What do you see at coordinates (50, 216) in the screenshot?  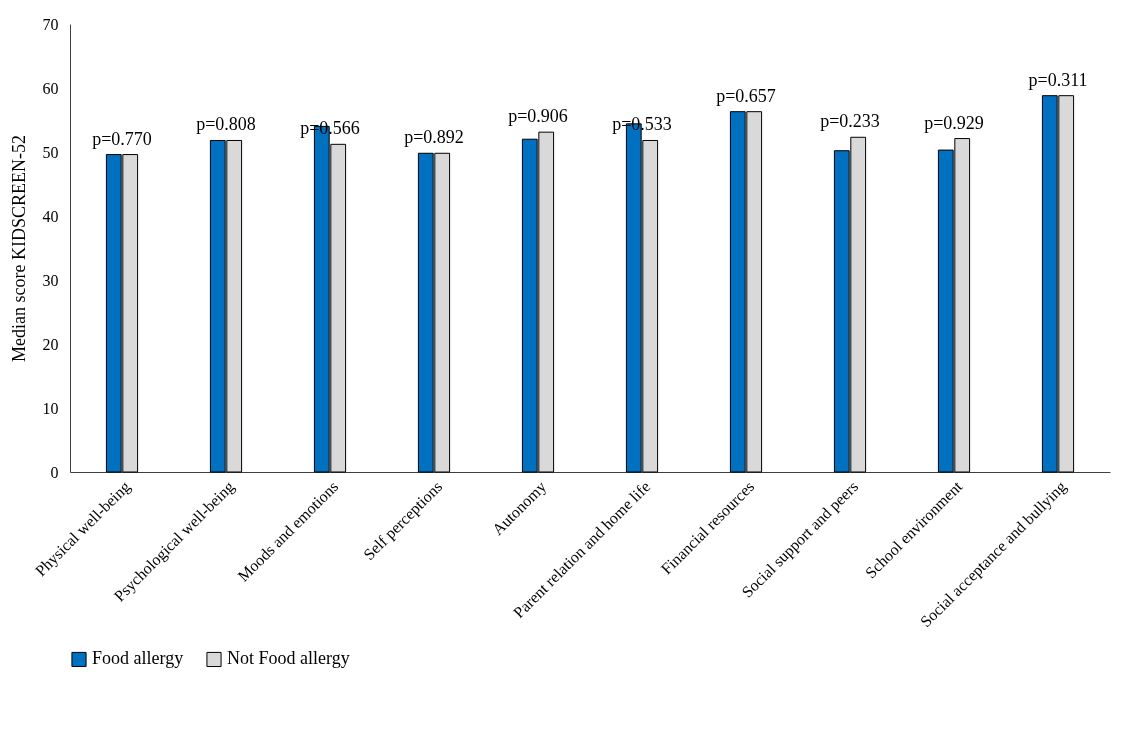 I see `y-tick-label: 40` at bounding box center [50, 216].